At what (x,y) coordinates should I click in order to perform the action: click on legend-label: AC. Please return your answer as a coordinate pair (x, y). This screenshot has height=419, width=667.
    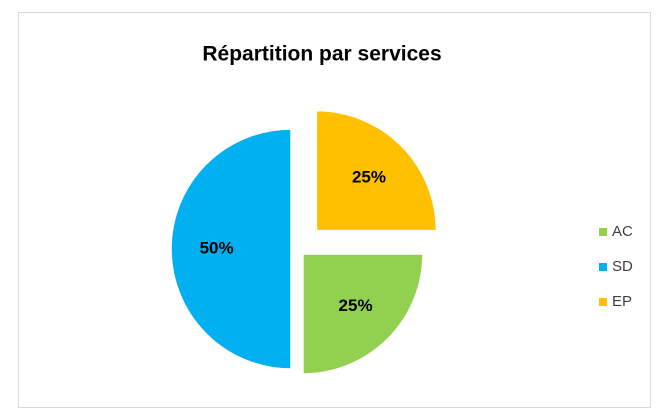
    Looking at the image, I should click on (622, 231).